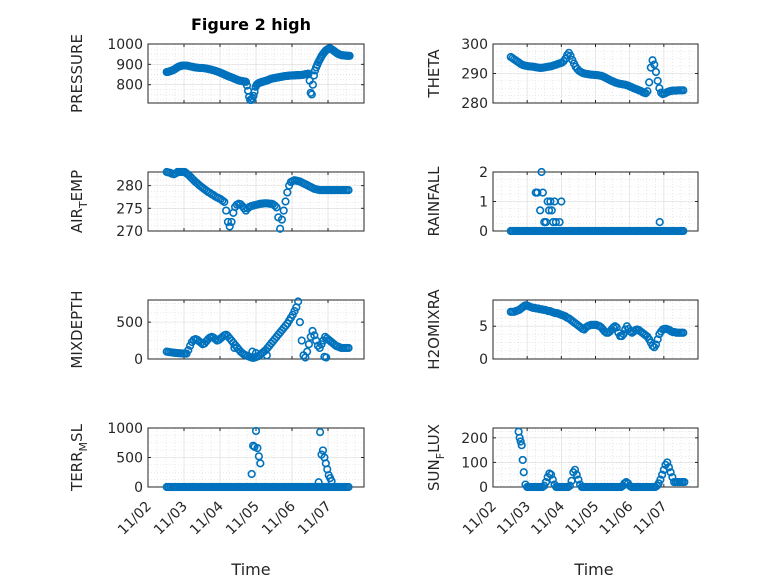 The height and width of the screenshot is (583, 778). Describe the element at coordinates (483, 327) in the screenshot. I see `y-tick-label: 5` at that location.